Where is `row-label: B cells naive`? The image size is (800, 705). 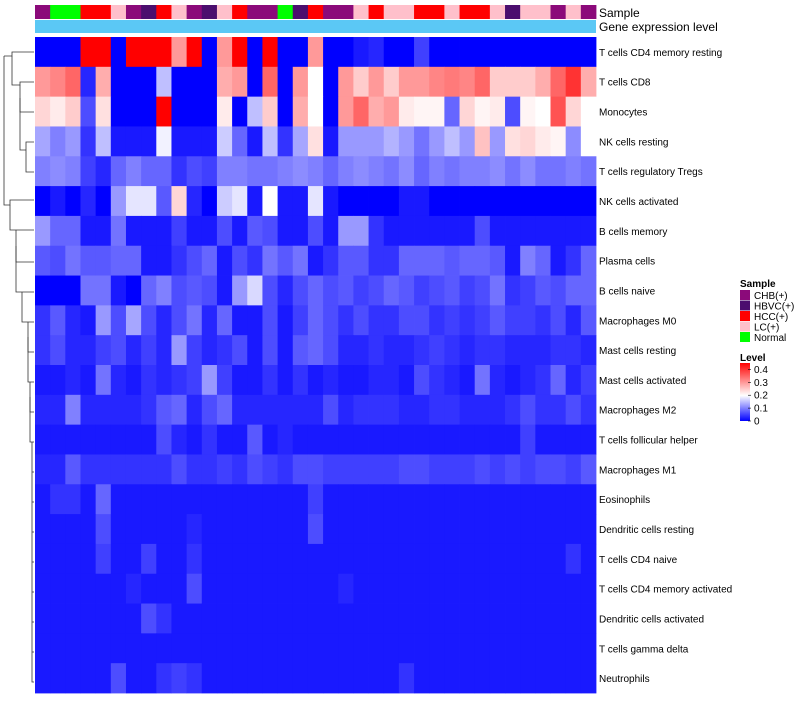 row-label: B cells naive is located at coordinates (627, 291).